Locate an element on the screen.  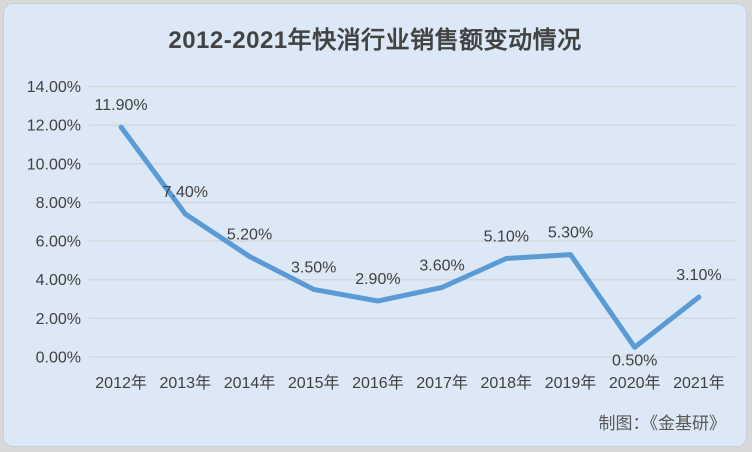
x-axis-tick-label: 2012年 is located at coordinates (121, 383).